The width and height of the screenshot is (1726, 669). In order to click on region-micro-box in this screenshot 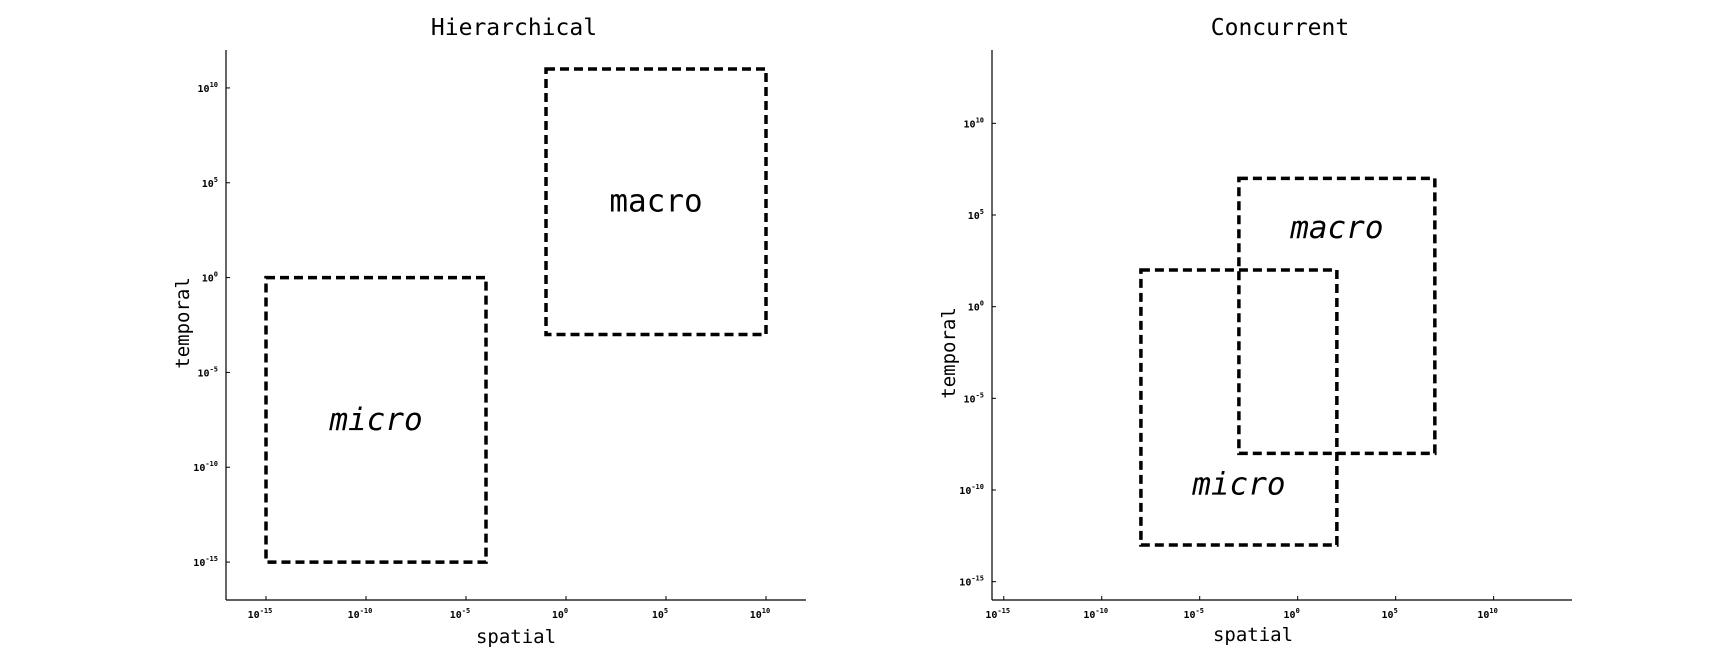, I will do `click(1239, 407)`.